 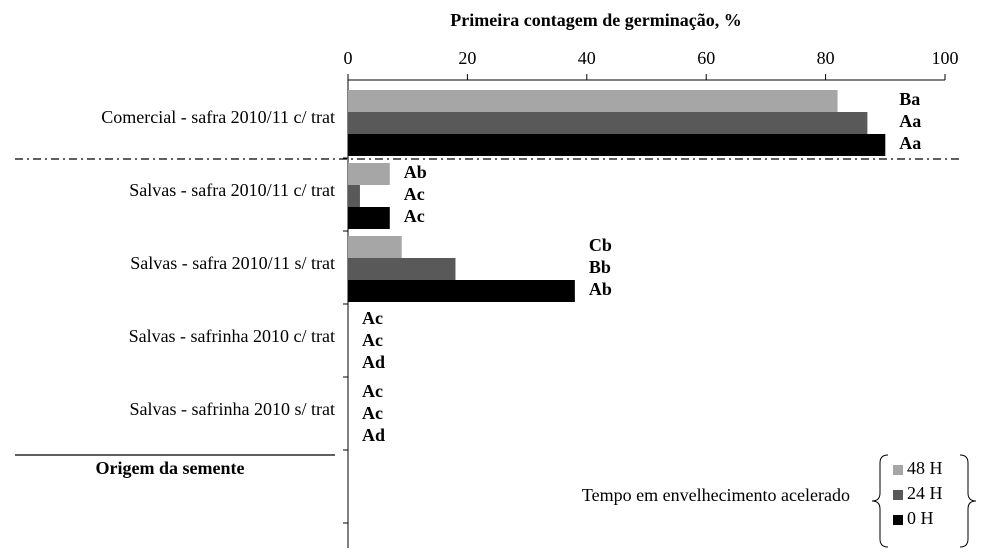 What do you see at coordinates (348, 58) in the screenshot?
I see `x-tick-label: 0` at bounding box center [348, 58].